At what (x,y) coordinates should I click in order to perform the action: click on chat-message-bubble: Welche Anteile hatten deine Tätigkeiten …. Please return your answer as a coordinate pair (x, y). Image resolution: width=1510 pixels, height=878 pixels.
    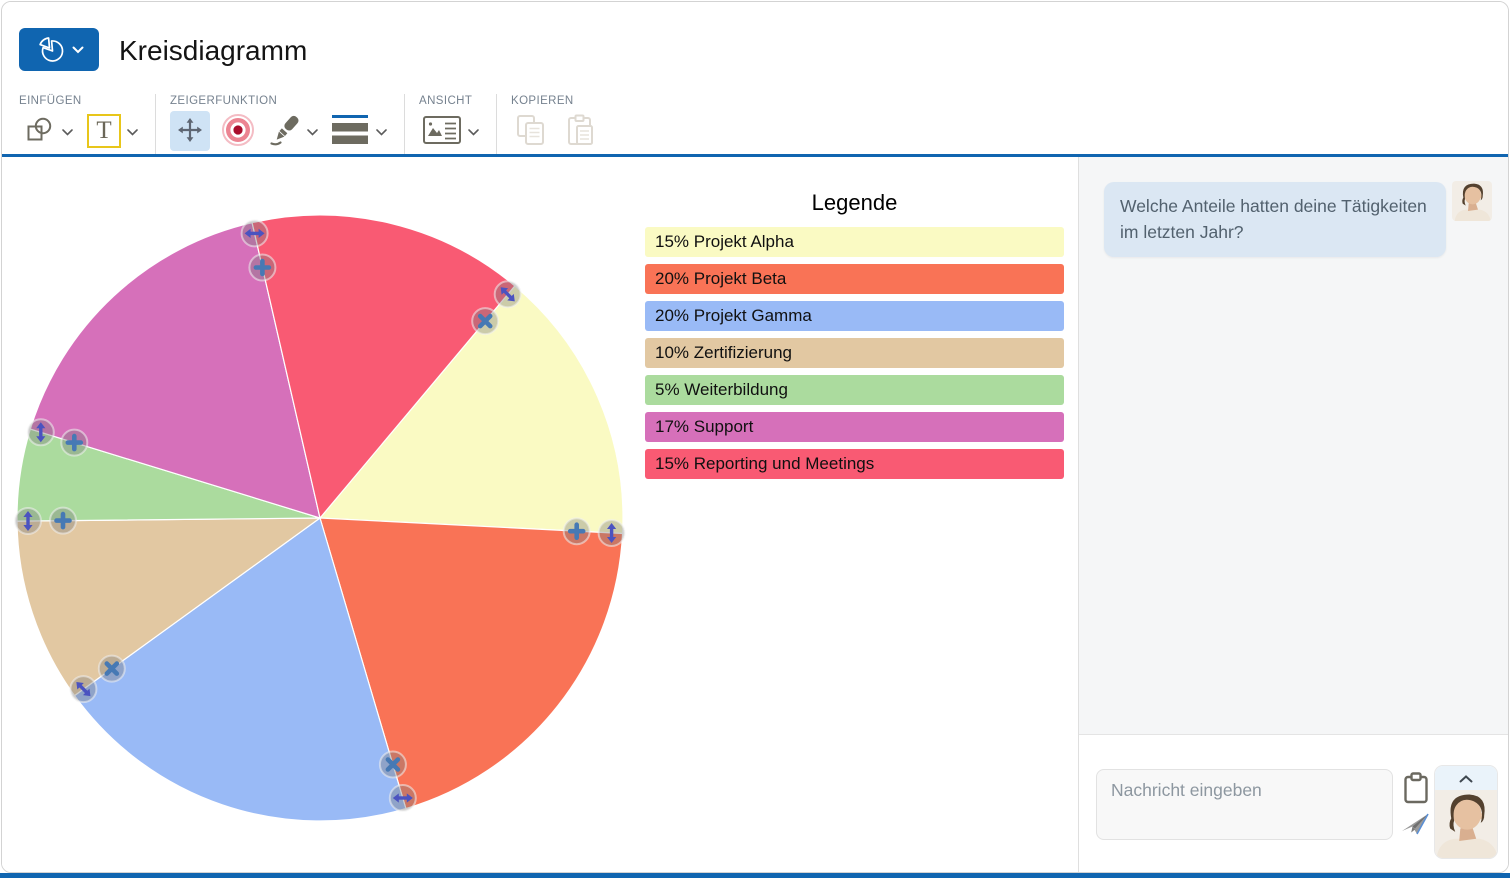
    Looking at the image, I should click on (1275, 219).